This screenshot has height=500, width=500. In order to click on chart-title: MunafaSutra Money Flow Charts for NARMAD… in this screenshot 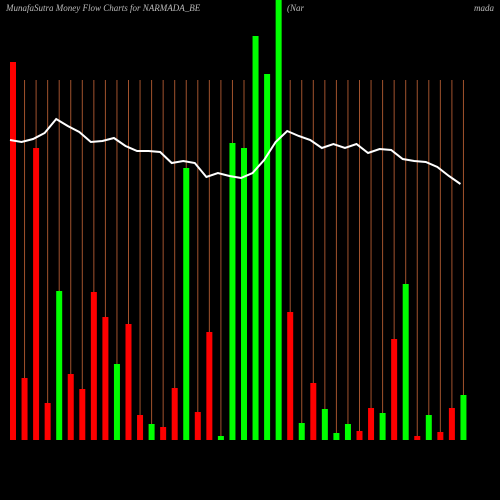, I will do `click(103, 8)`.